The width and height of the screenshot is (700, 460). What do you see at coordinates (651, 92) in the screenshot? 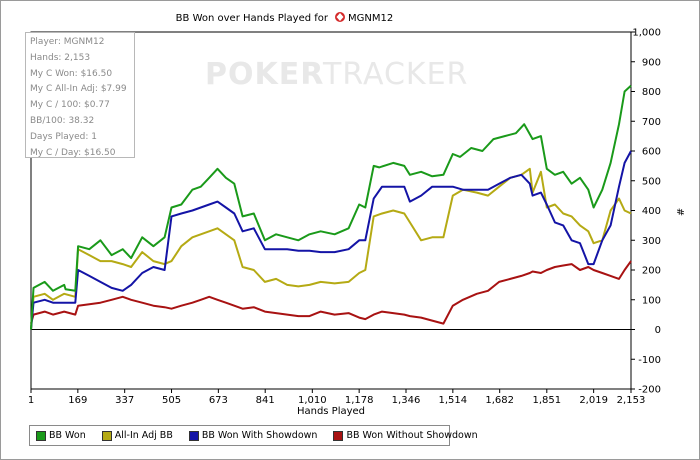
I see `y-tick-label: 800` at bounding box center [651, 92].